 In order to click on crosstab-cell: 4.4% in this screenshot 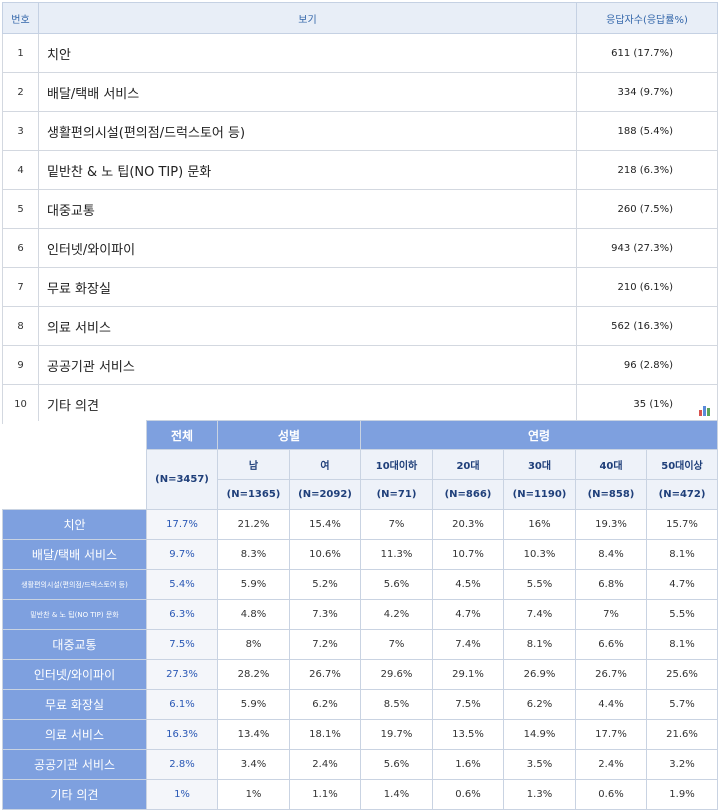, I will do `click(611, 704)`.